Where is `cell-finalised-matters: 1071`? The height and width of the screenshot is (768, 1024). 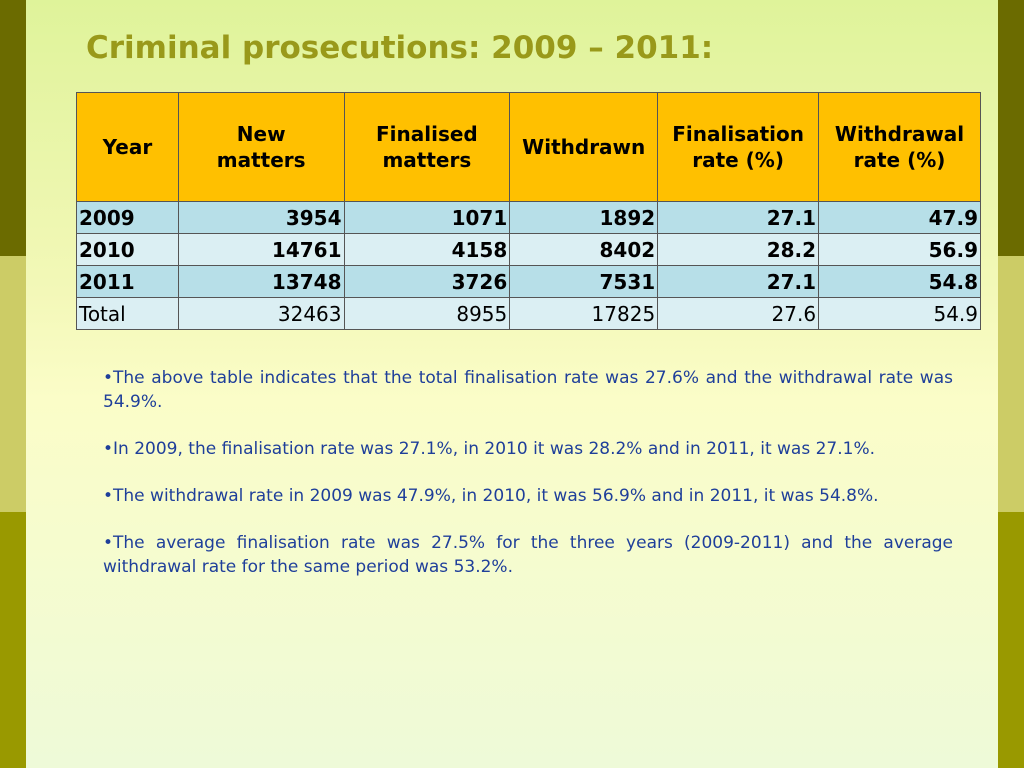
cell-finalised-matters: 1071 is located at coordinates (427, 217).